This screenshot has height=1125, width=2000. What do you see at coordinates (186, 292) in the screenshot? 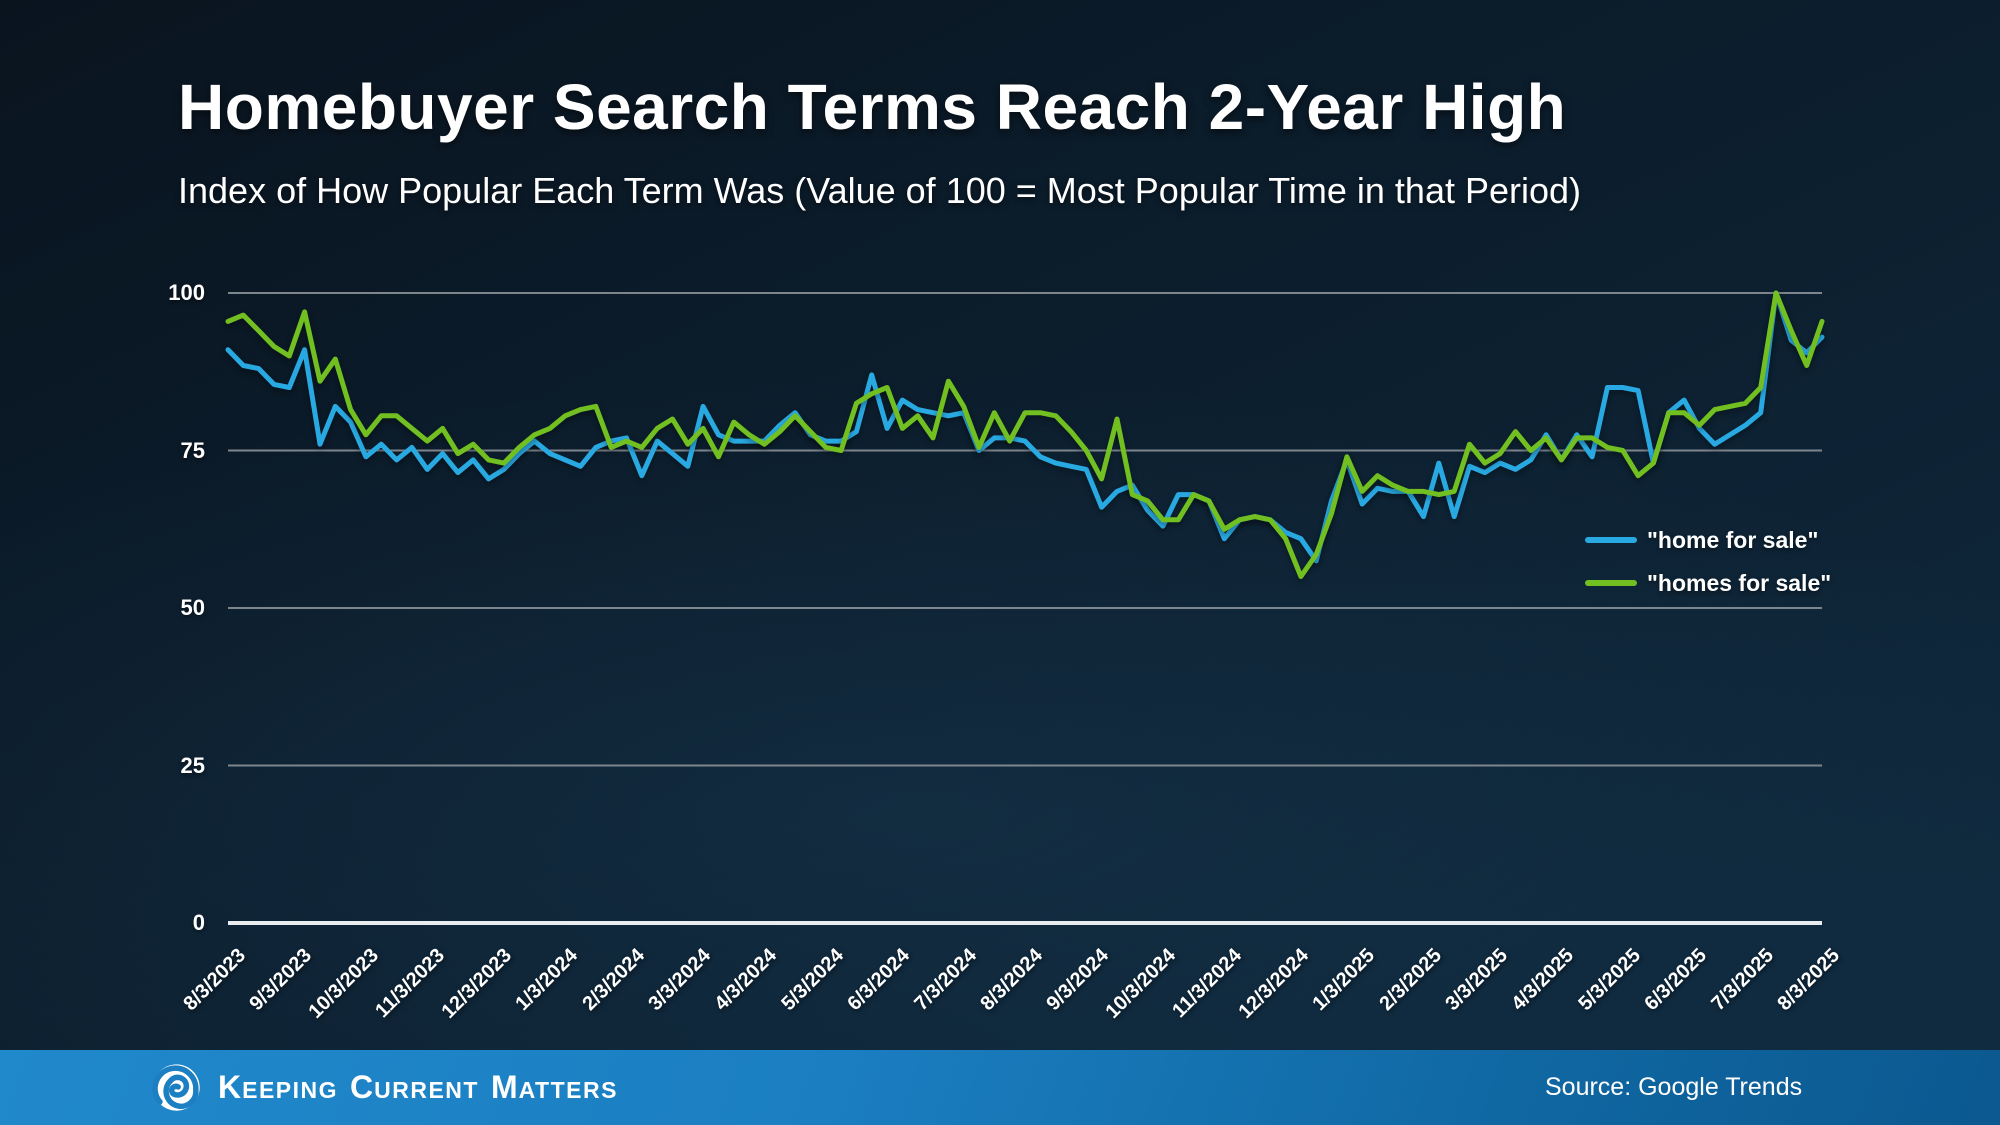
I see `y-tick-label-100: 100` at bounding box center [186, 292].